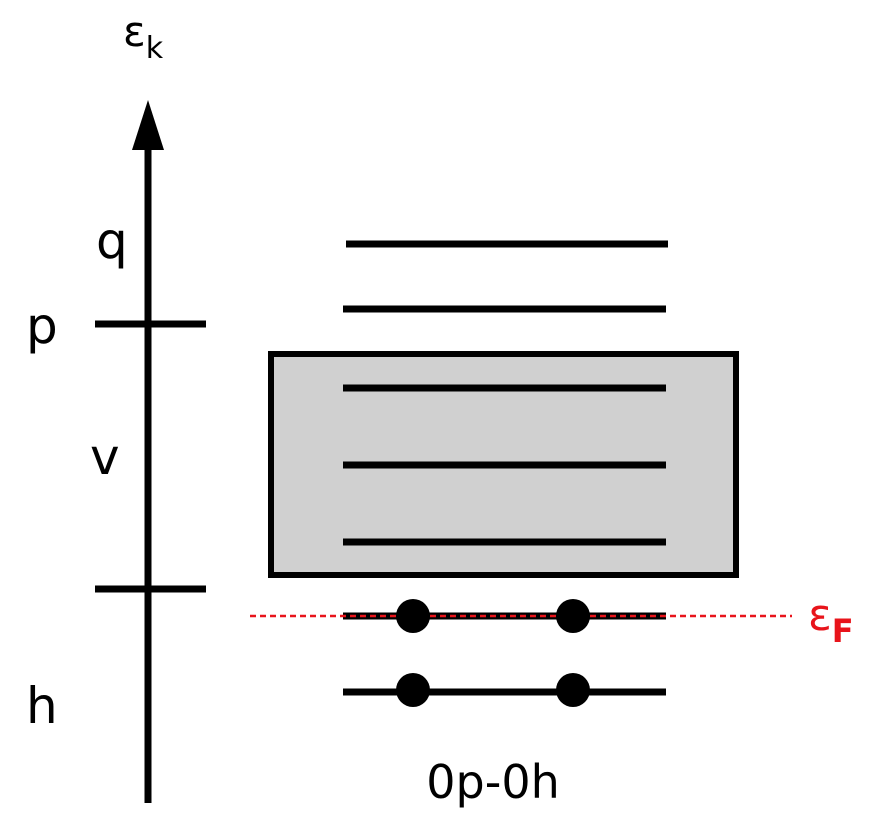 The width and height of the screenshot is (878, 813). Describe the element at coordinates (573, 690) in the screenshot. I see `particle-lowest-right` at that location.